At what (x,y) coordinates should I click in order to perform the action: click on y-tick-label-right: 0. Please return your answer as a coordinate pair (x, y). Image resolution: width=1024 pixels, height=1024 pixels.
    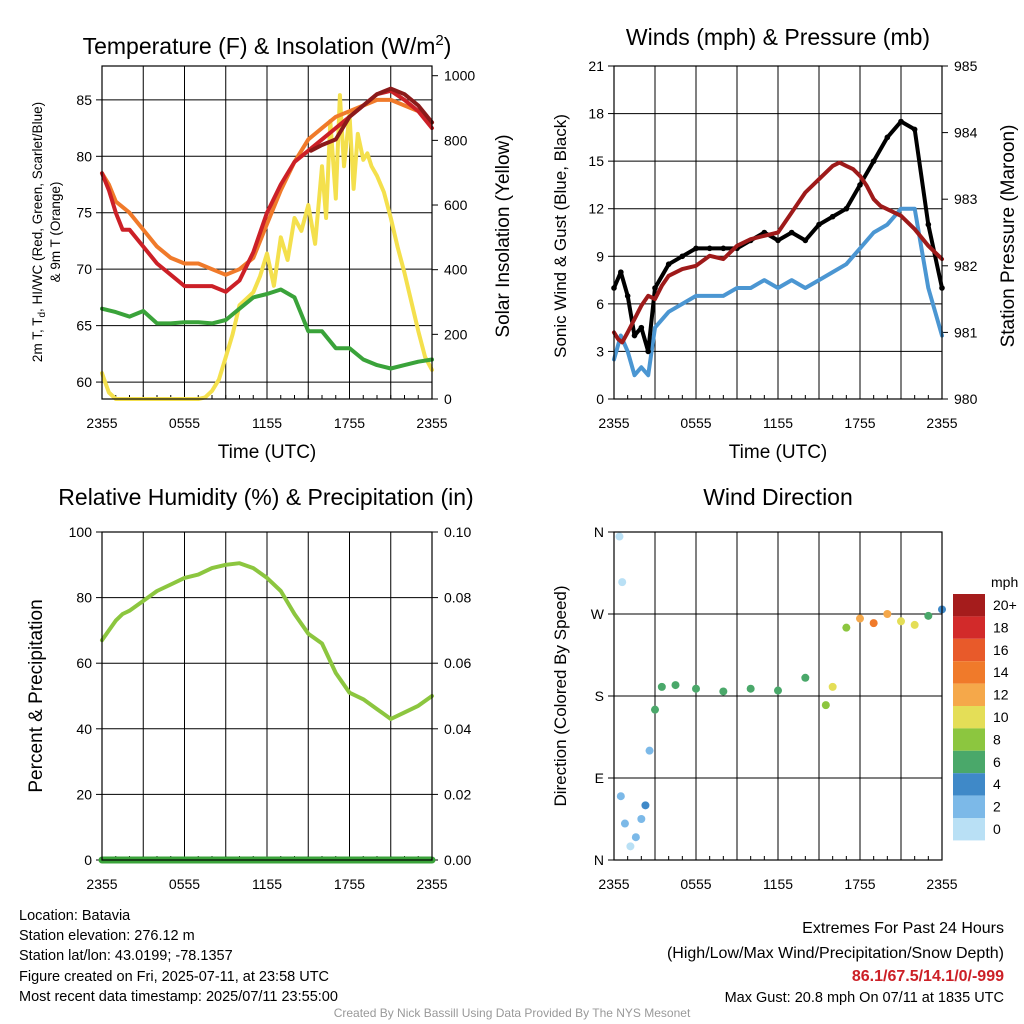
    Looking at the image, I should click on (448, 399).